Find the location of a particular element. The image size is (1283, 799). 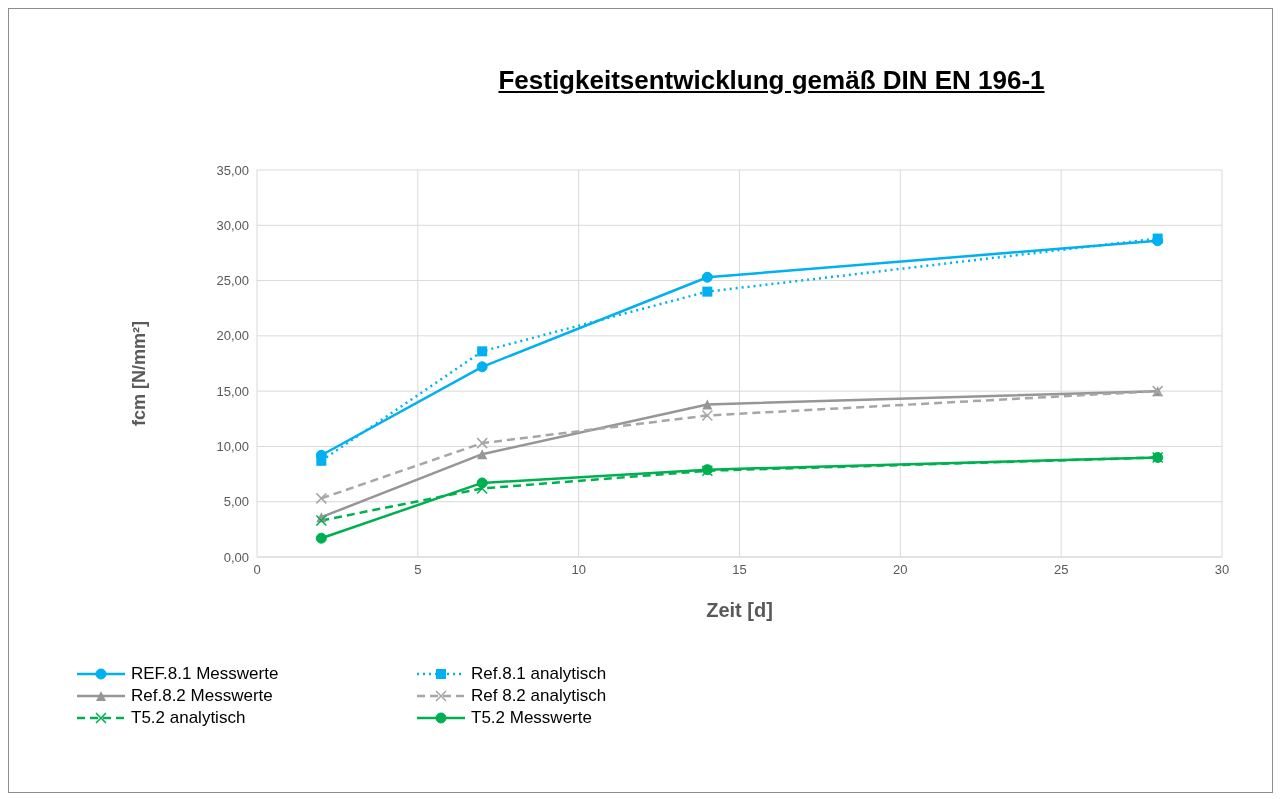

y-tick-label: 30,00 is located at coordinates (232, 225).